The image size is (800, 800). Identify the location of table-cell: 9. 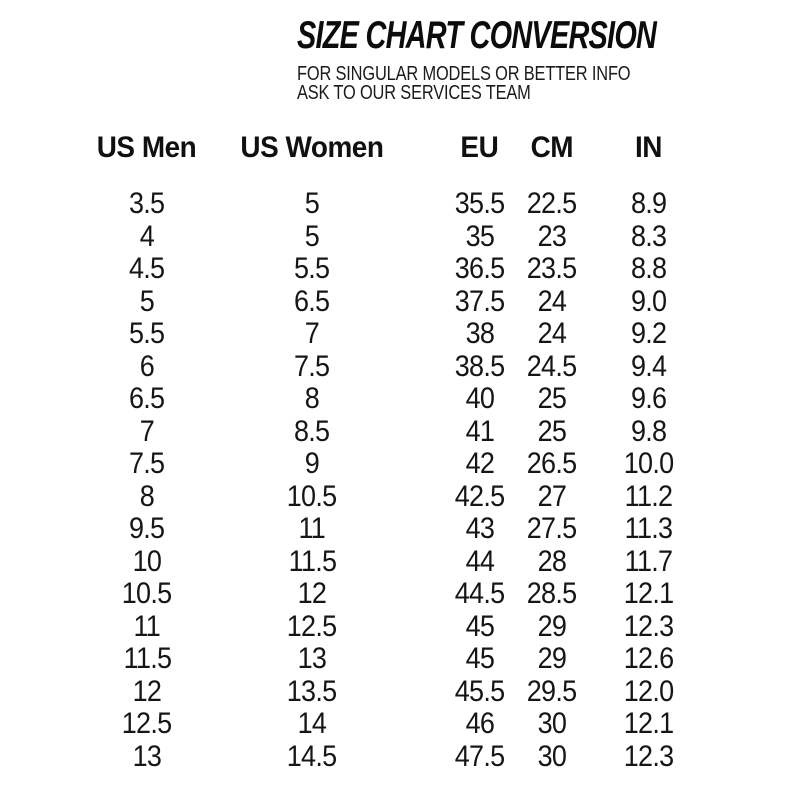
(312, 464).